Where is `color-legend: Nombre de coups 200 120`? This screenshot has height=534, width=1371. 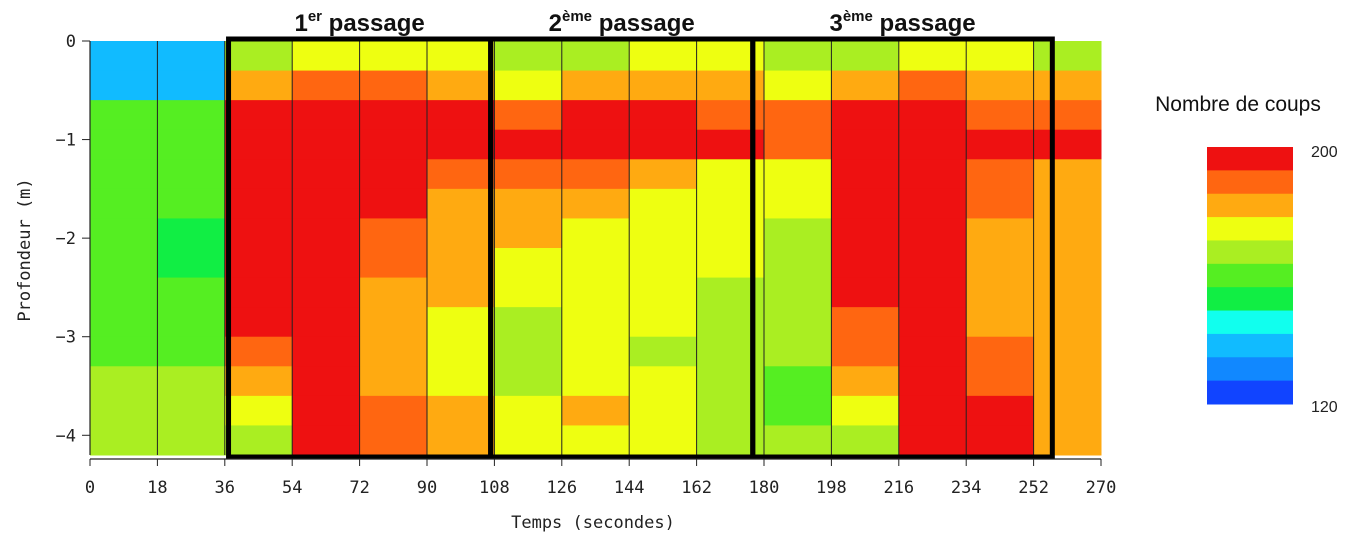 color-legend: Nombre de coups 200 120 is located at coordinates (1246, 254).